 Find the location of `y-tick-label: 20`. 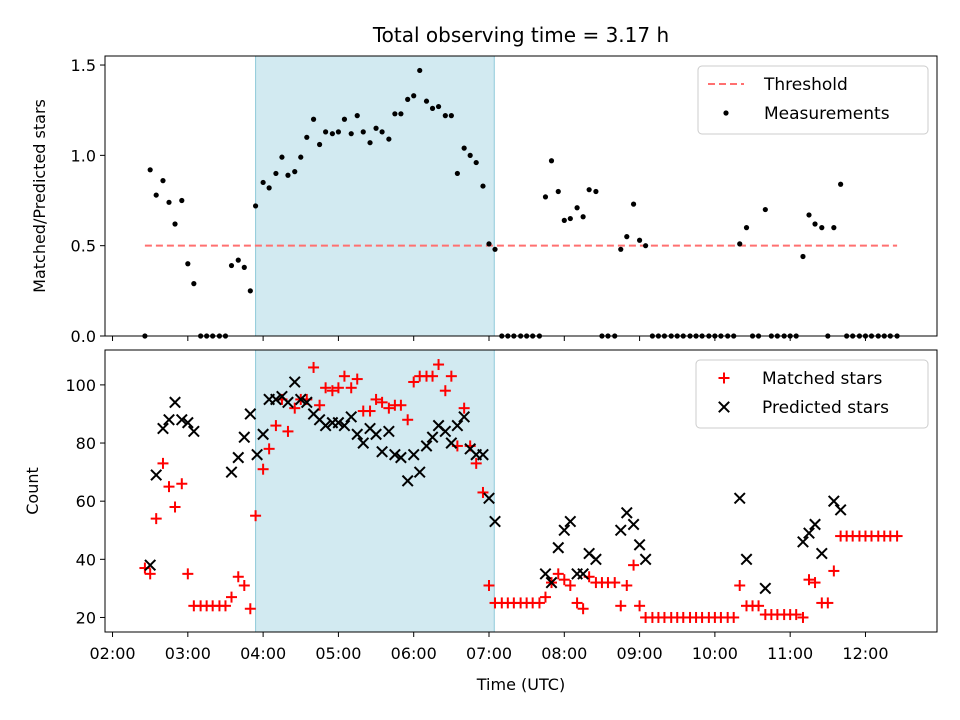

y-tick-label: 20 is located at coordinates (86, 617).